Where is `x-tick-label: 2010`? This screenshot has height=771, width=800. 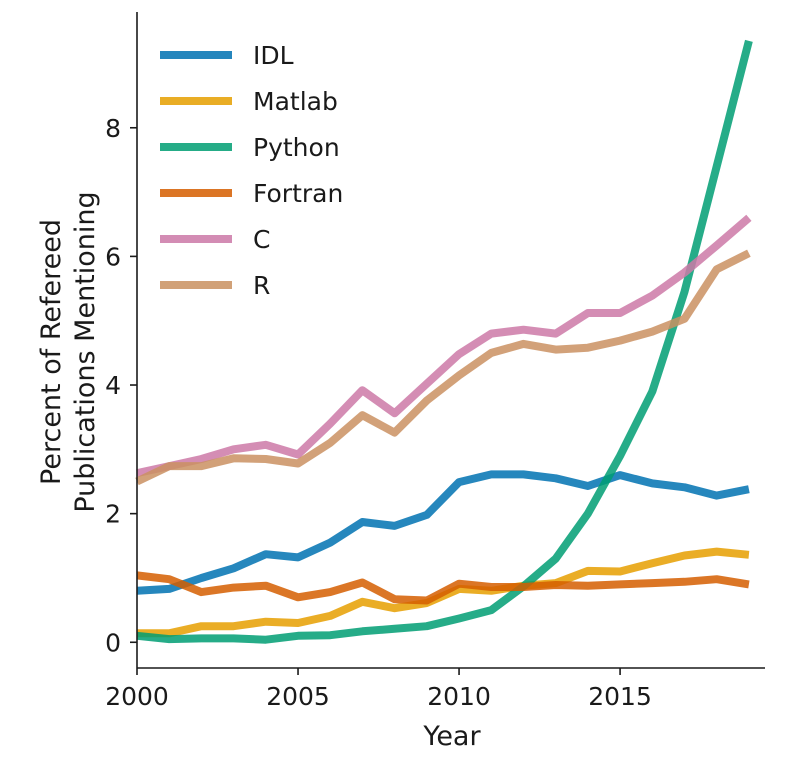
x-tick-label: 2010 is located at coordinates (459, 696).